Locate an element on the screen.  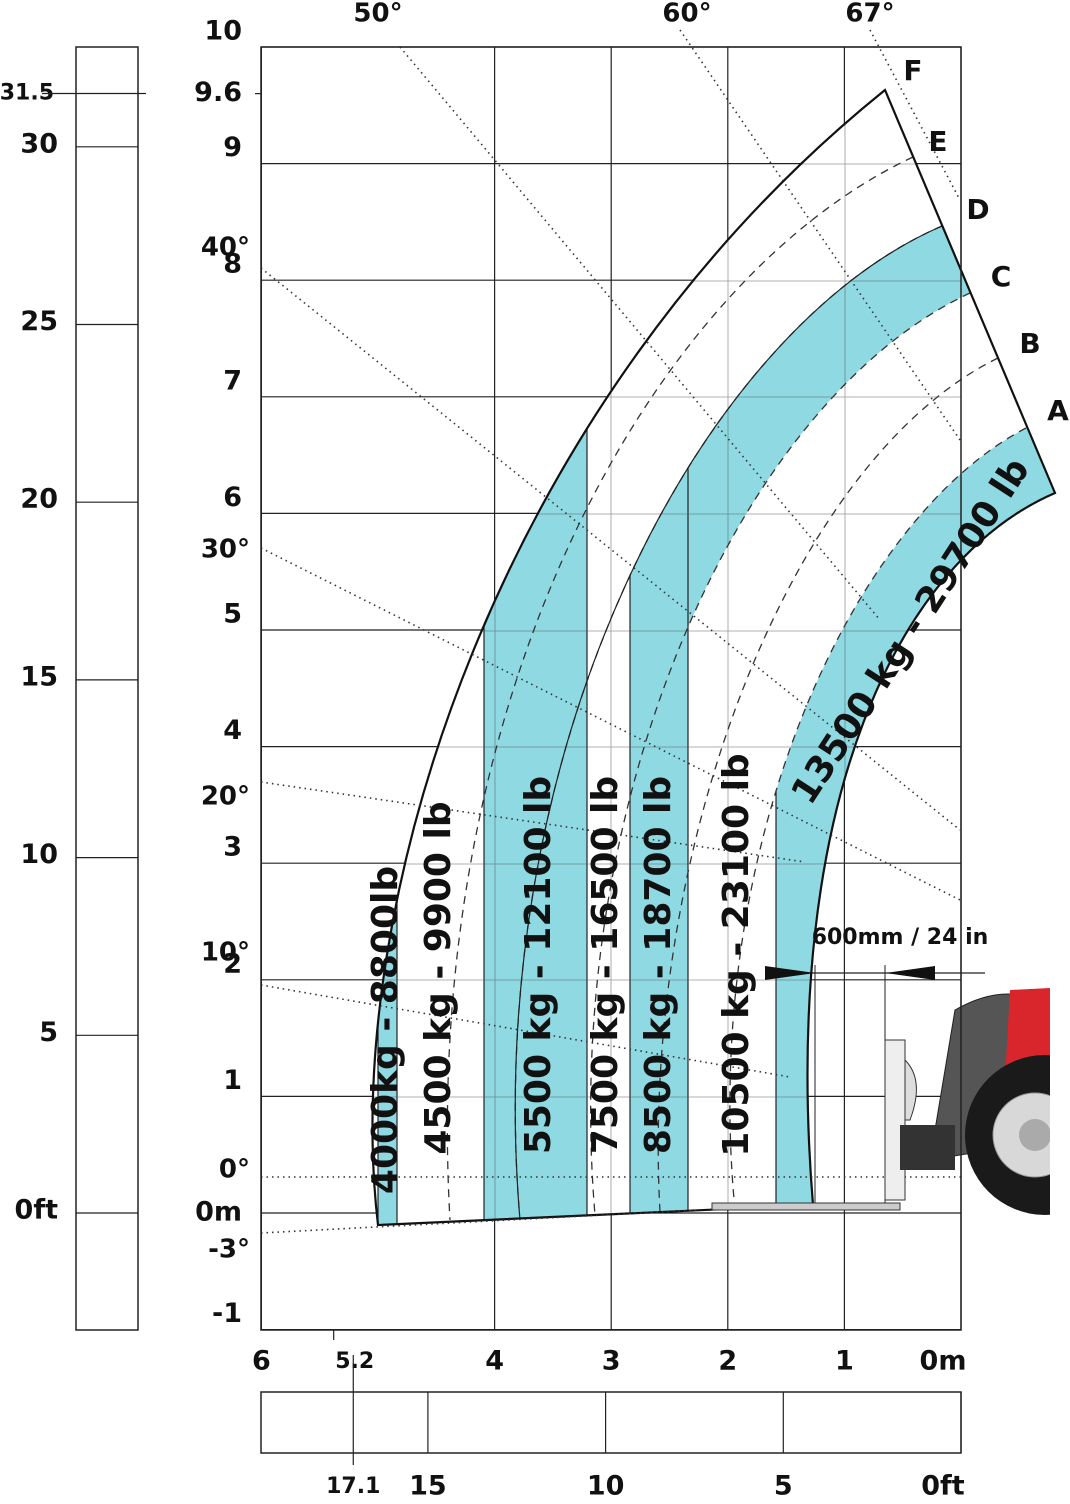
y-tick-label: 3 is located at coordinates (232, 847).